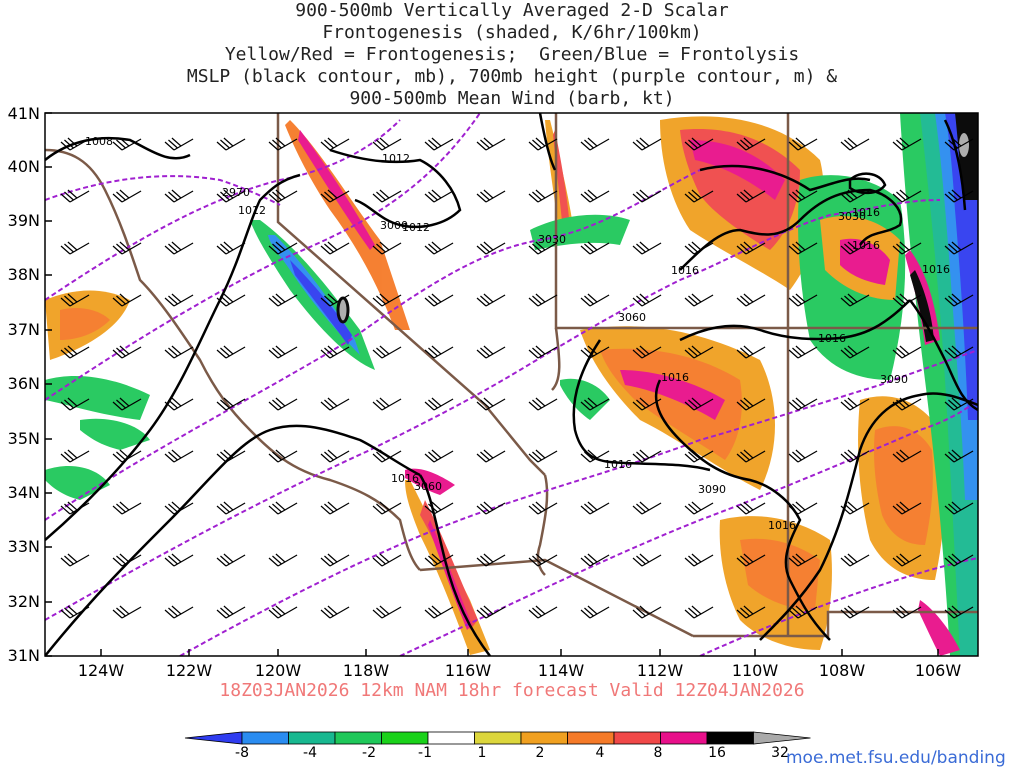 This screenshot has width=1024, height=768. What do you see at coordinates (23, 438) in the screenshot?
I see `lat-label: 35N` at bounding box center [23, 438].